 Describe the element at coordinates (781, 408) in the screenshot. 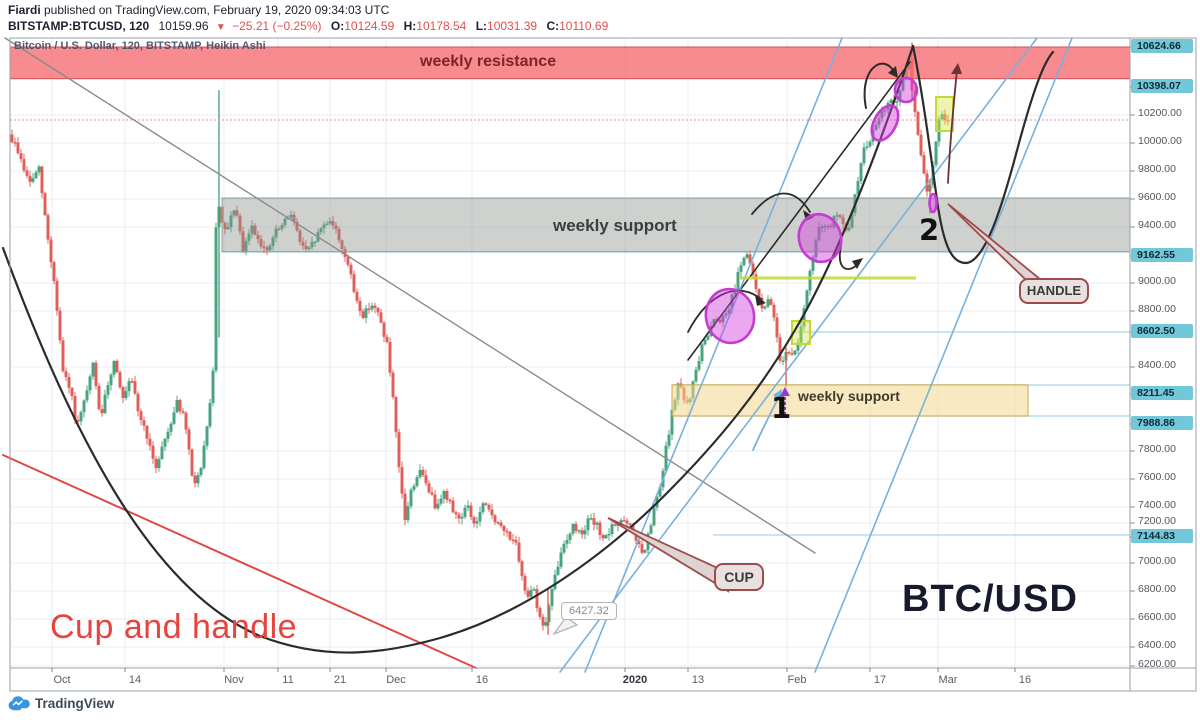

I see `touch-point-1-label: 1` at that location.